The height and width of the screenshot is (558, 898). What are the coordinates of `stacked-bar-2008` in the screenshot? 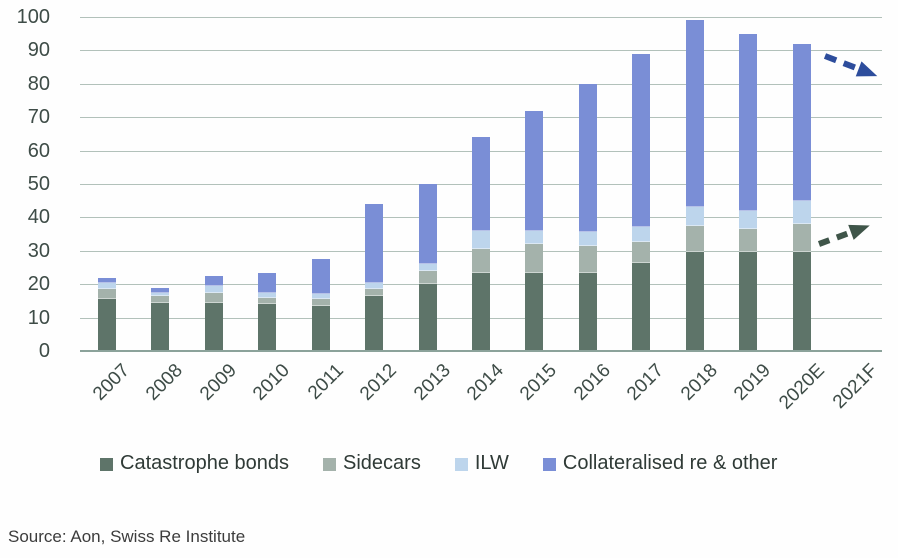 It's located at (160, 319).